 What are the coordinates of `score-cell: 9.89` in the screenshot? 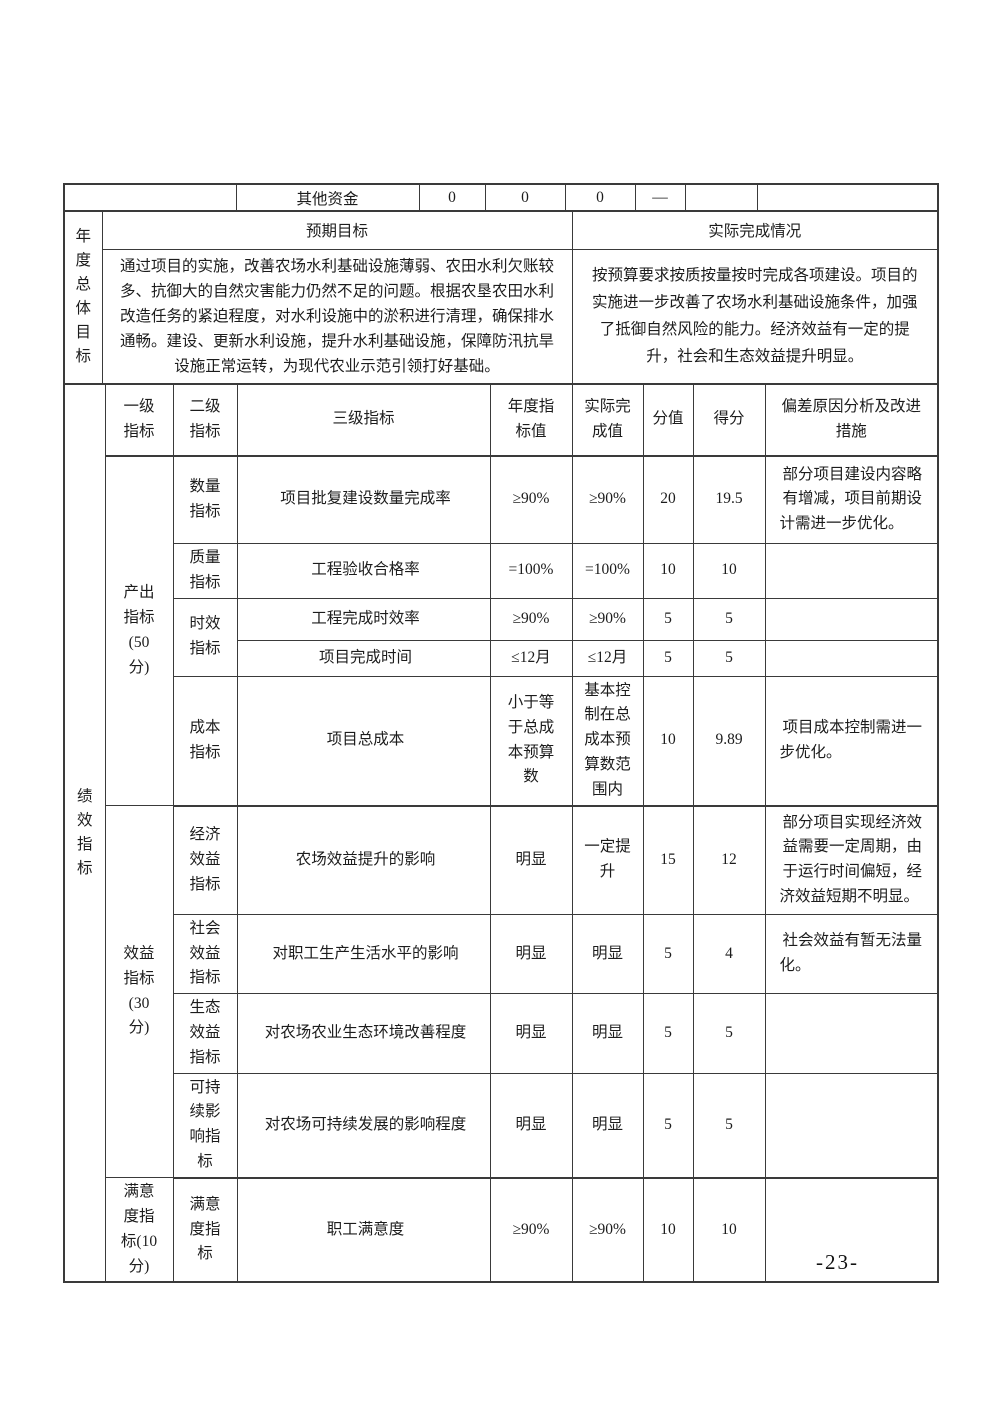 It's located at (729, 741).